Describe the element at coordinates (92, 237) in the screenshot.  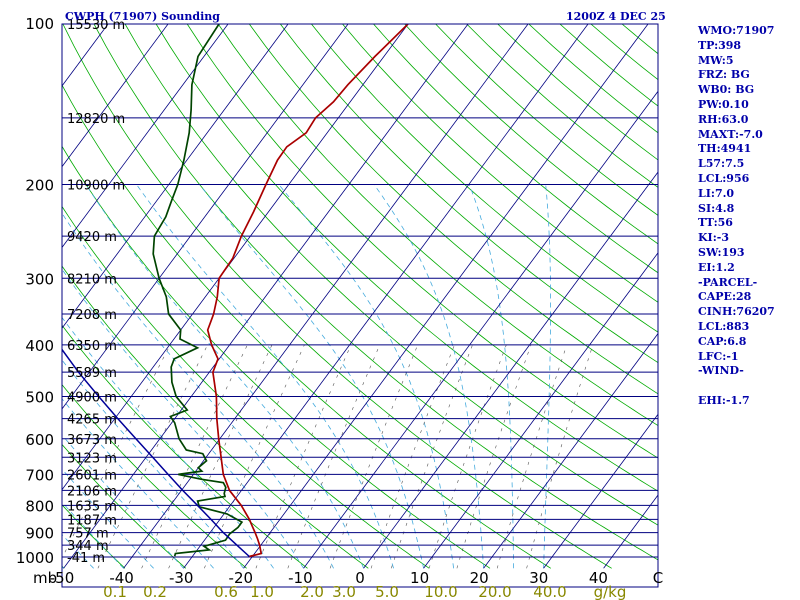
I see `height-label: 9420 m` at that location.